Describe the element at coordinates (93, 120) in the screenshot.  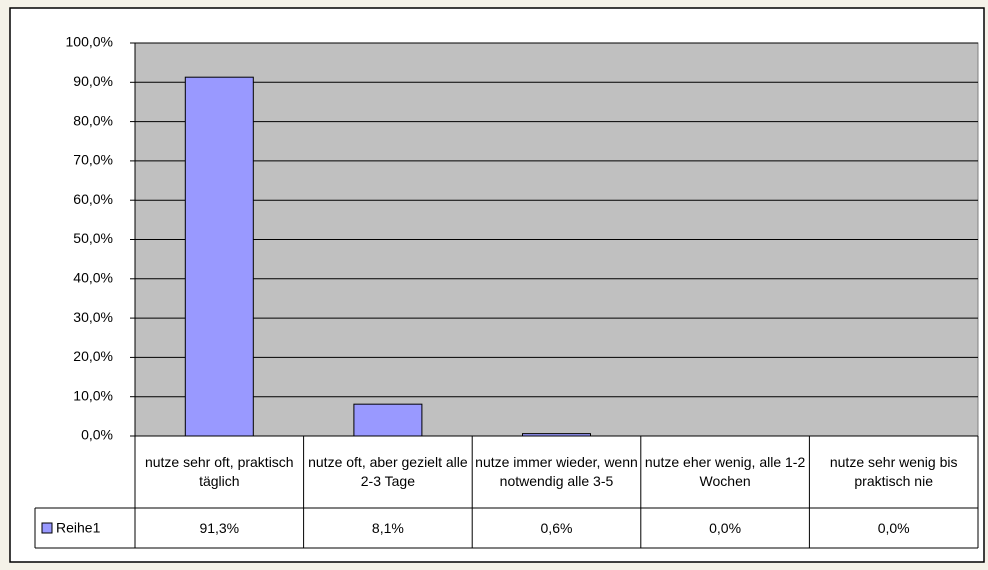
I see `y-tick-label: 80,0%` at that location.